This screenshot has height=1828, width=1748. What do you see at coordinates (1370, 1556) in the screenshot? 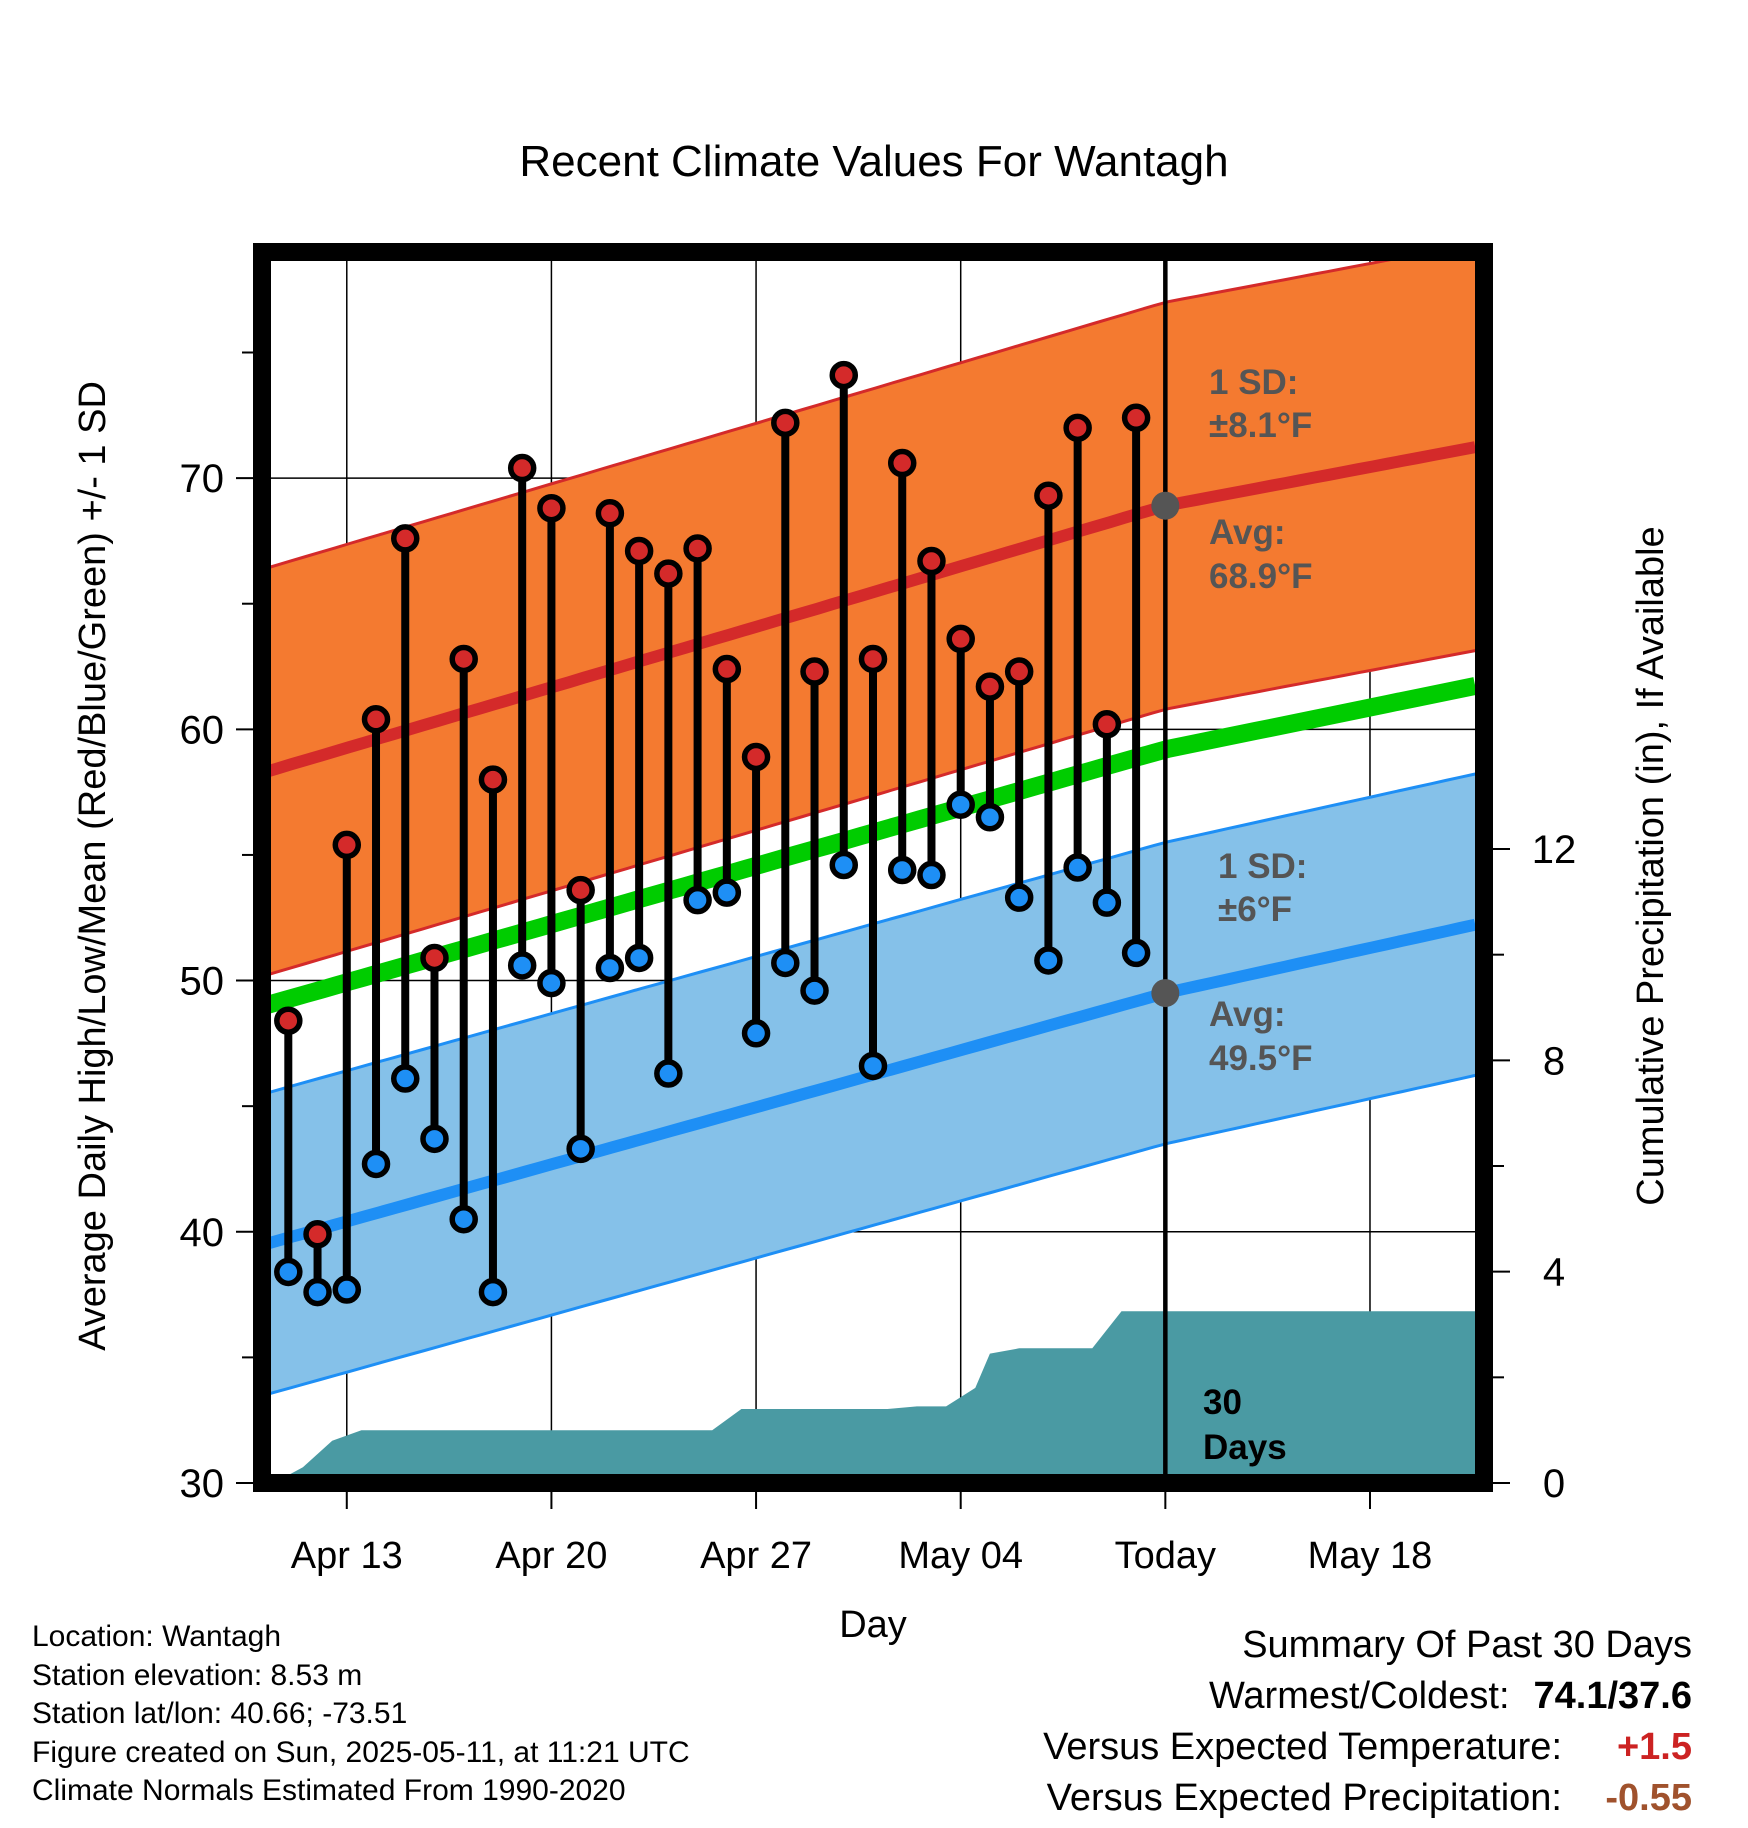
I see `x-tick-label: May 18` at bounding box center [1370, 1556].